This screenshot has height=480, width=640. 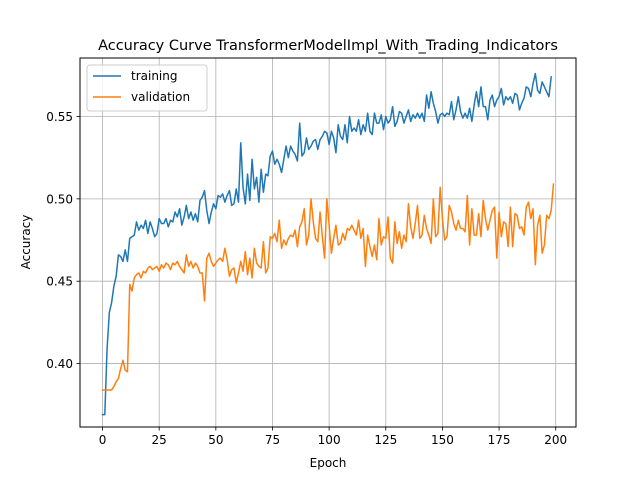 I want to click on y-tick-label: 0.50, so click(x=59, y=199).